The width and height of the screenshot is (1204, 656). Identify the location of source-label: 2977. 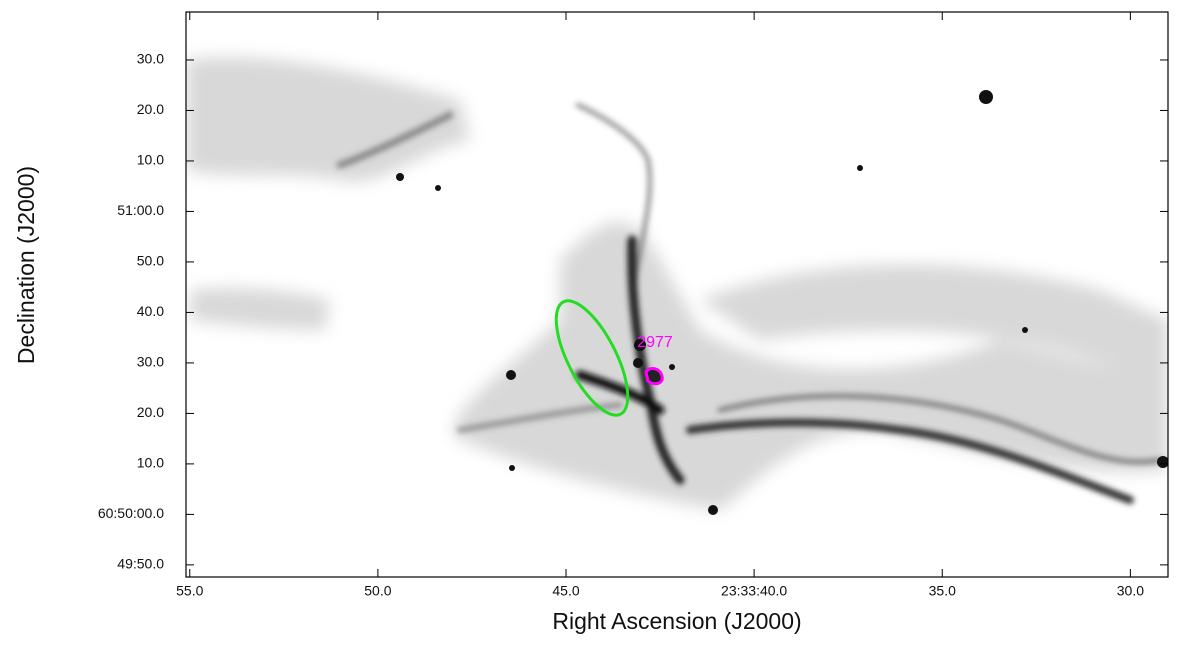
(655, 342).